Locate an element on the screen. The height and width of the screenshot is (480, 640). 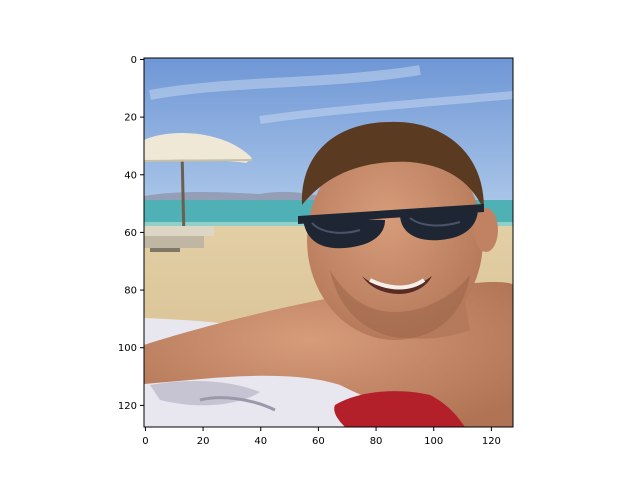
y-axis-ticks: 0 20 40 60 80 100 120 is located at coordinates (131, 233).